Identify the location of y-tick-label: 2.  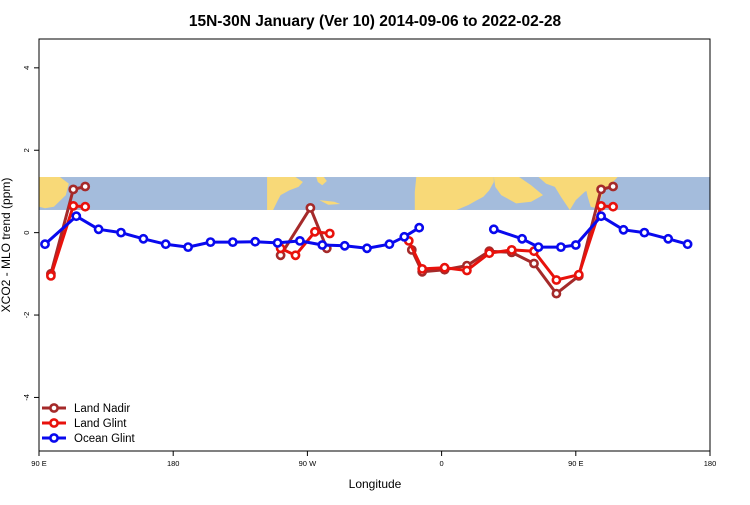
(26, 150).